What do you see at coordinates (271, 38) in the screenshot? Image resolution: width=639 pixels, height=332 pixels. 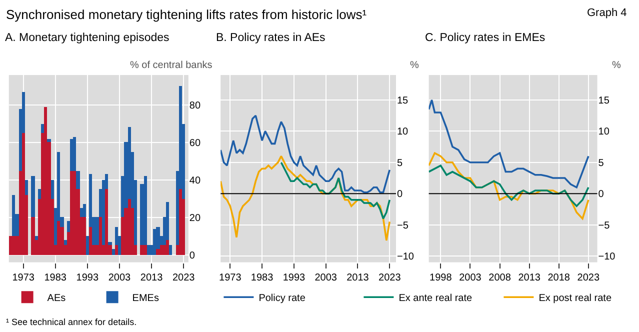 I see `chart-title: B. Policy rates in AEs` at bounding box center [271, 38].